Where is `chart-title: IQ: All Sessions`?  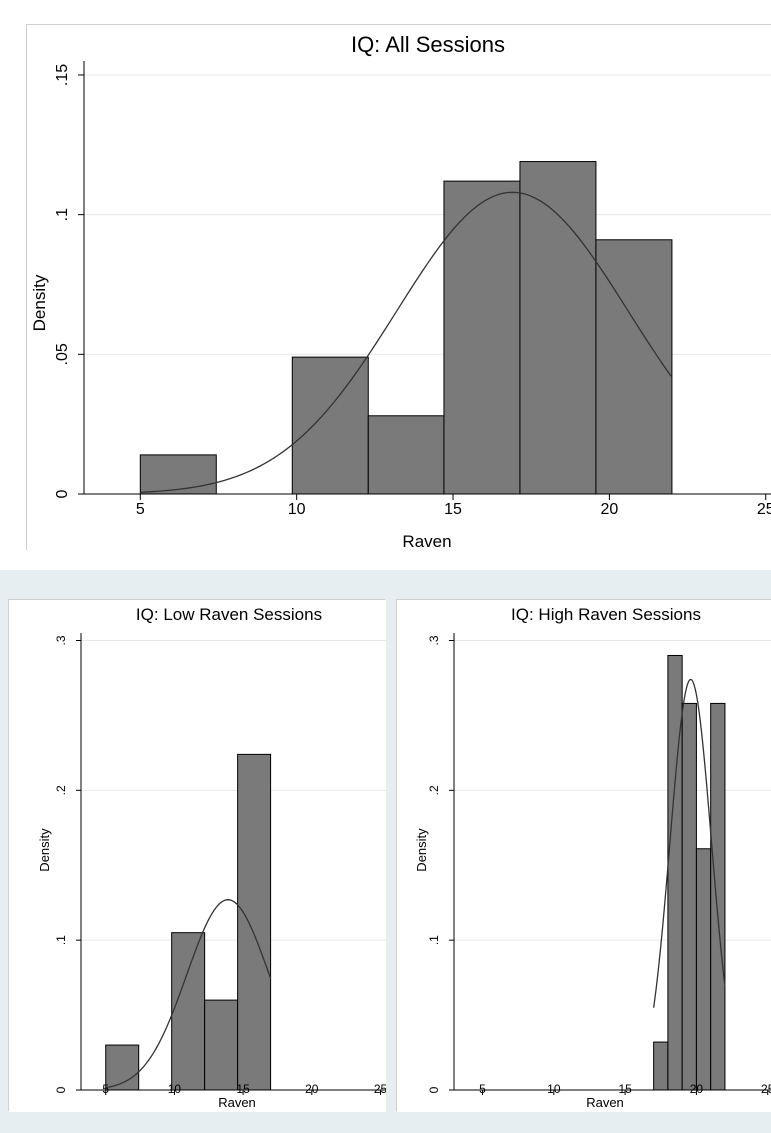 chart-title: IQ: All Sessions is located at coordinates (428, 44).